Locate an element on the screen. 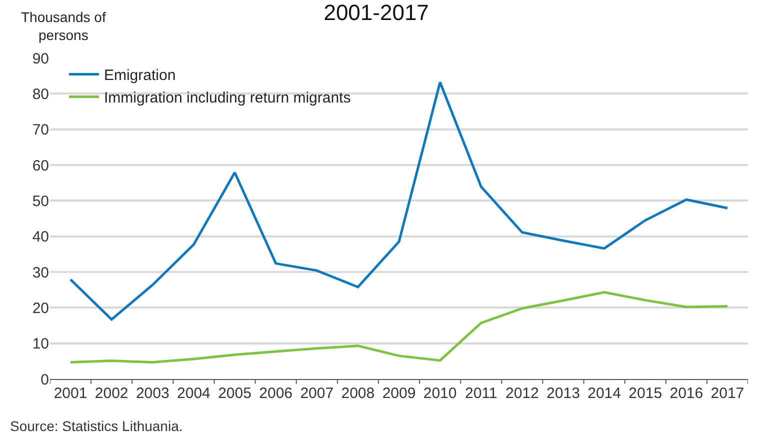 The height and width of the screenshot is (441, 768). x-tick-label: 2016 is located at coordinates (687, 393).